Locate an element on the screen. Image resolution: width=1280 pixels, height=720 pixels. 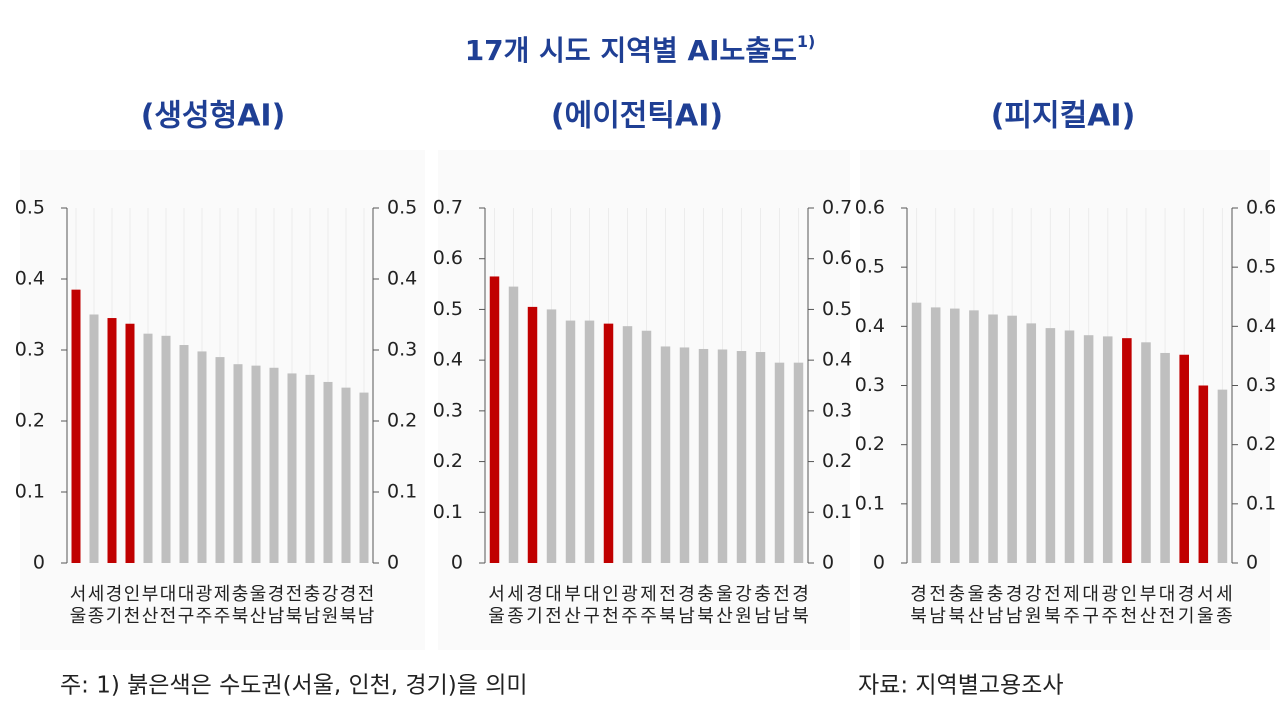
page-title: 17개 시도 지역별 AI노출도1) is located at coordinates (640, 50).